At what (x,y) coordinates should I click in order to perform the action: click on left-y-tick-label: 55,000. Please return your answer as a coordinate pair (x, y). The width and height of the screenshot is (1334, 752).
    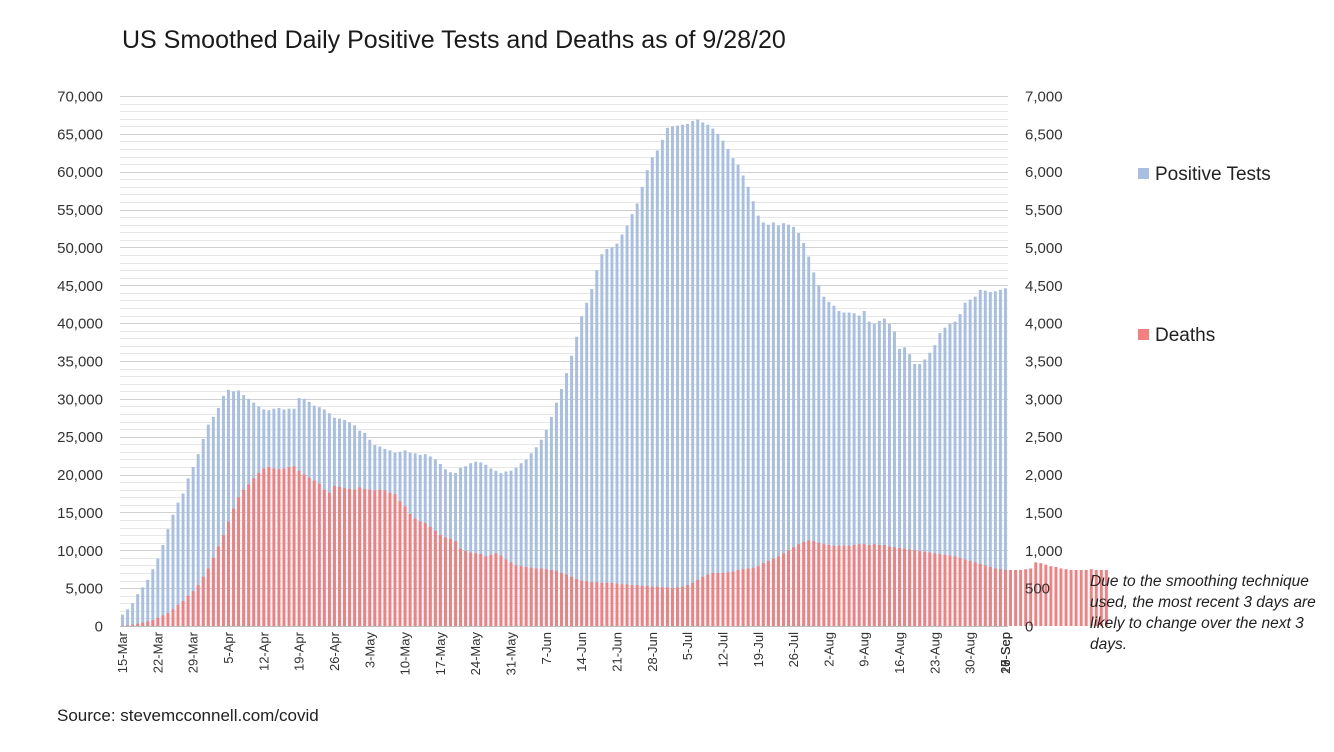
    Looking at the image, I should click on (80, 210).